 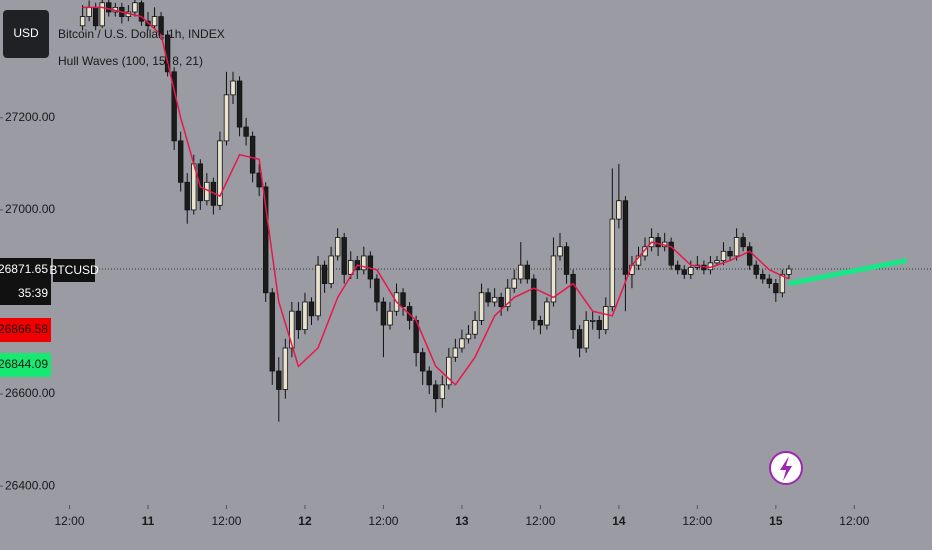 I want to click on hull-upper-tag, so click(x=25, y=330).